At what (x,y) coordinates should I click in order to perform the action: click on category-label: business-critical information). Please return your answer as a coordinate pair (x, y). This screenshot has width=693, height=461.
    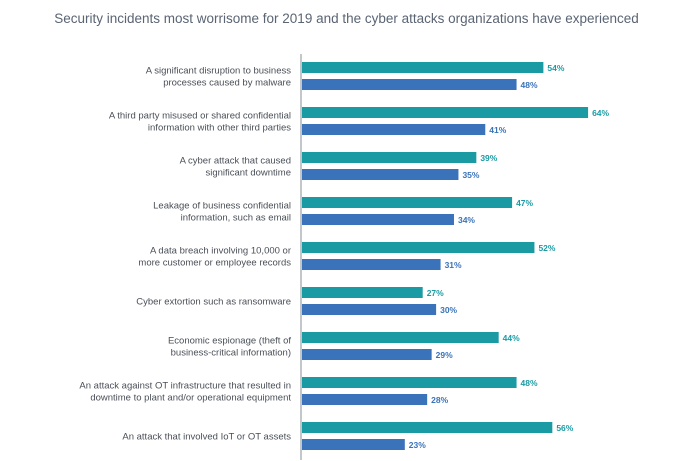
    Looking at the image, I should click on (231, 353).